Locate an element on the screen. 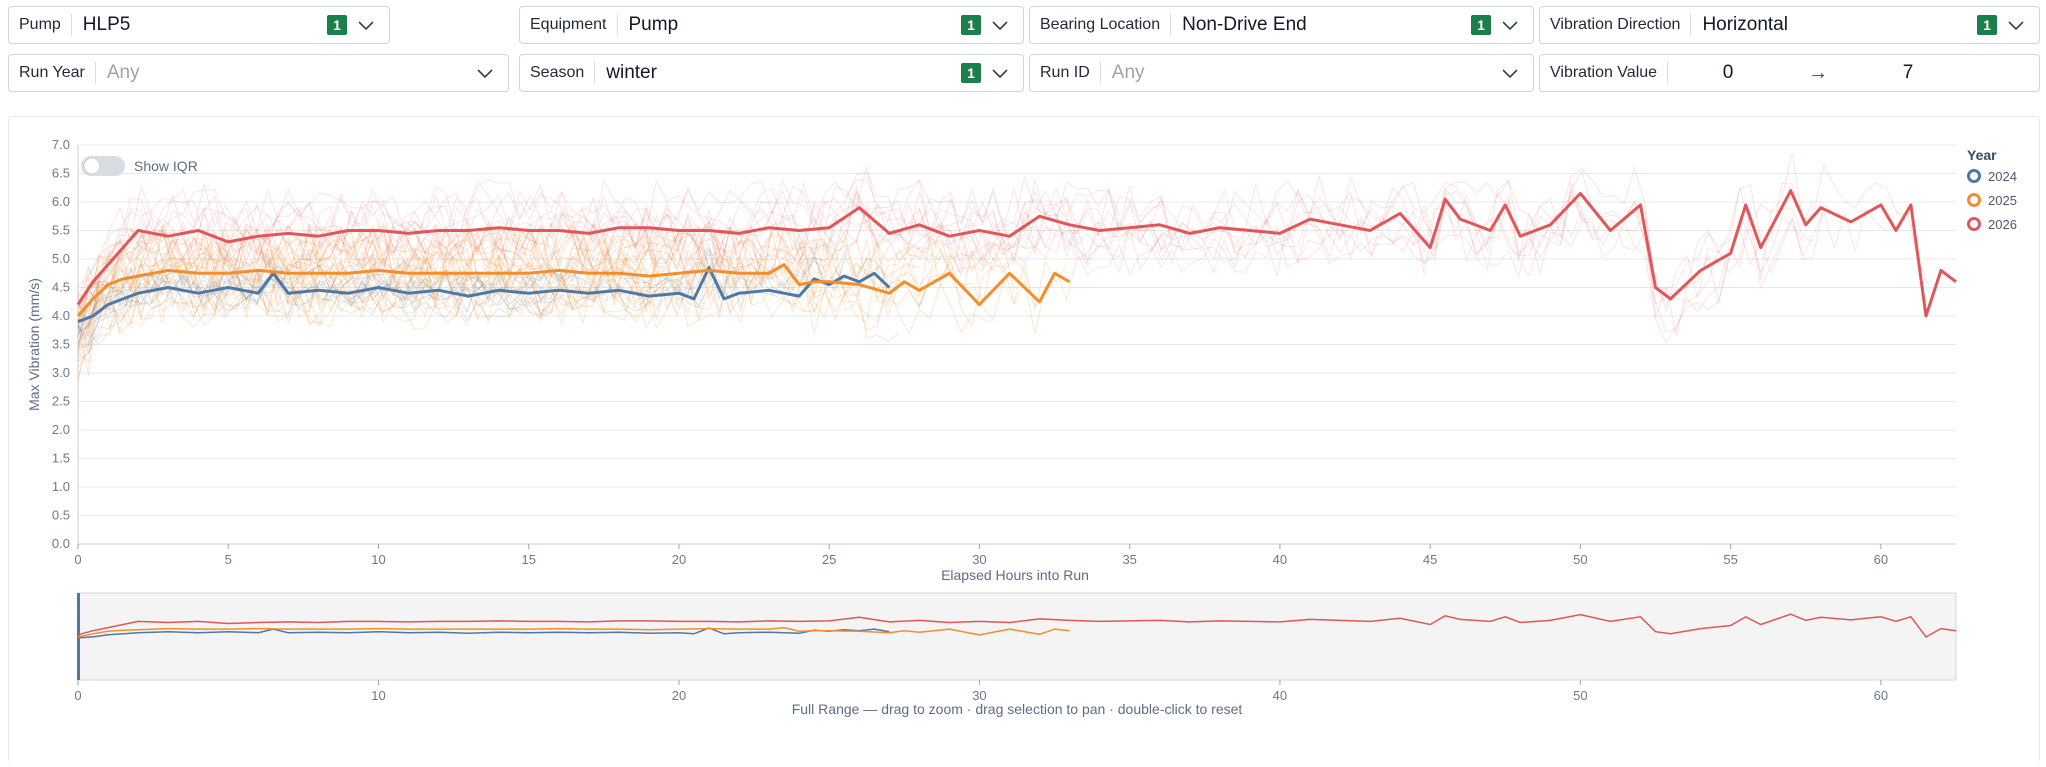 The image size is (2046, 767). run-year-filter-placeholder: Any is located at coordinates (123, 72).